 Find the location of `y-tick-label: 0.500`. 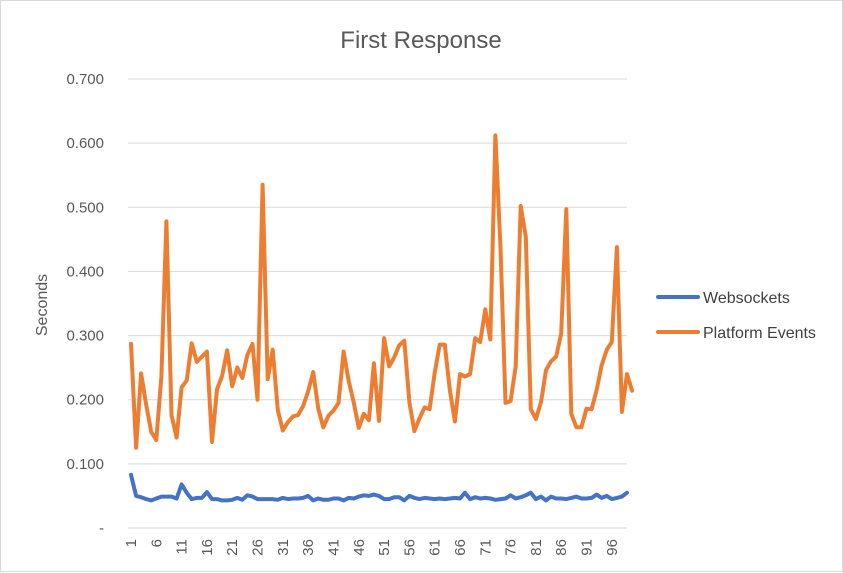

y-tick-label: 0.500 is located at coordinates (85, 207).